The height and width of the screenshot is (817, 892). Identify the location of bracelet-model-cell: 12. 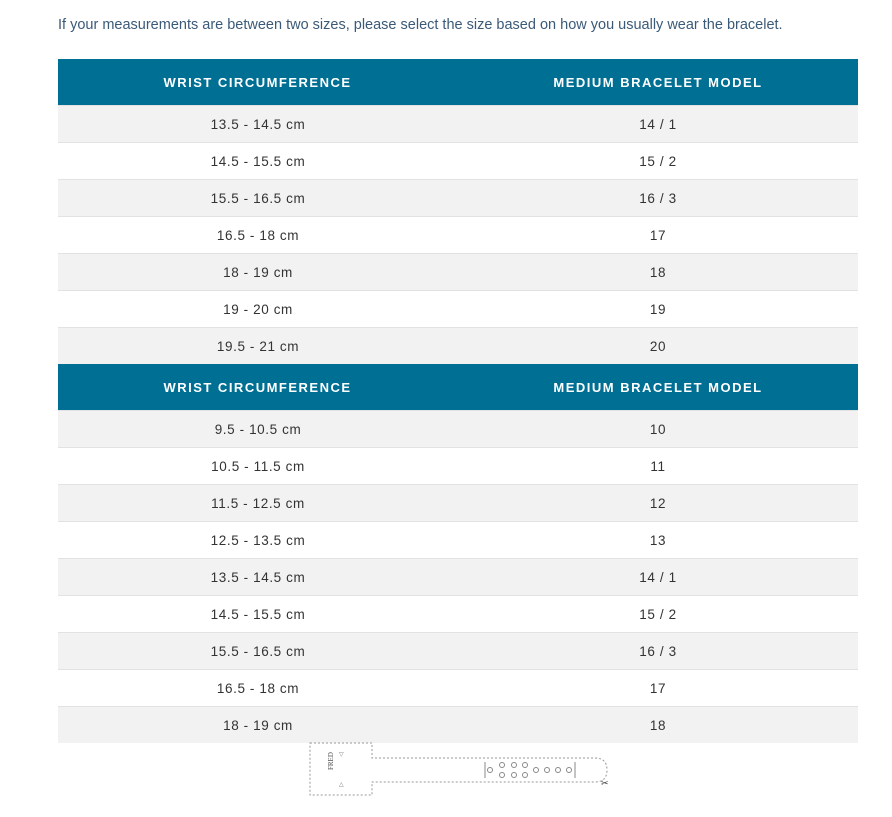
(658, 503).